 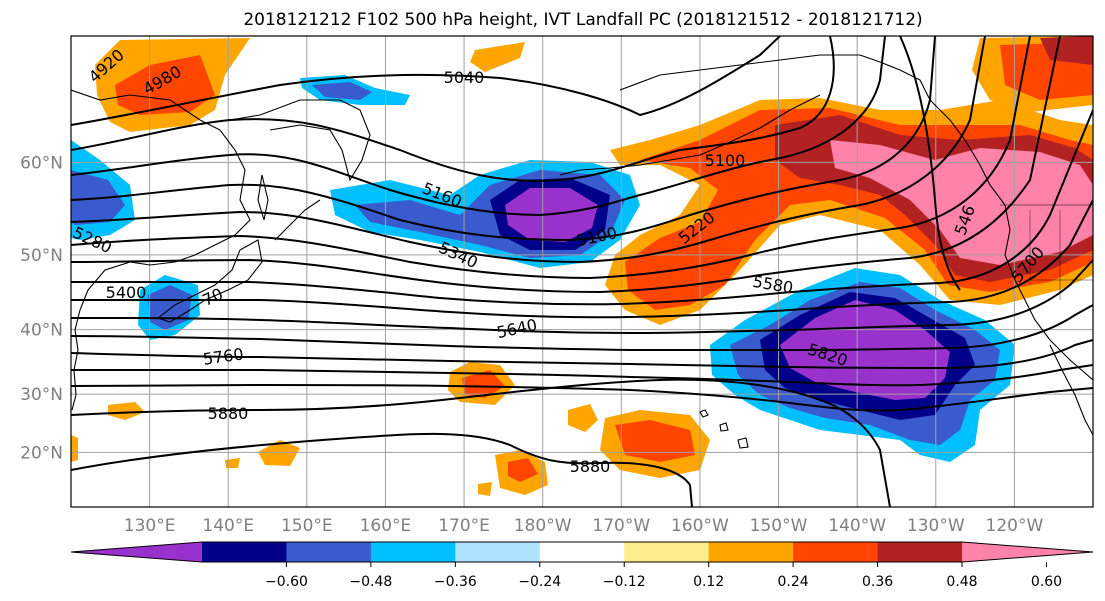 What do you see at coordinates (126, 292) in the screenshot?
I see `contour-label: 5400` at bounding box center [126, 292].